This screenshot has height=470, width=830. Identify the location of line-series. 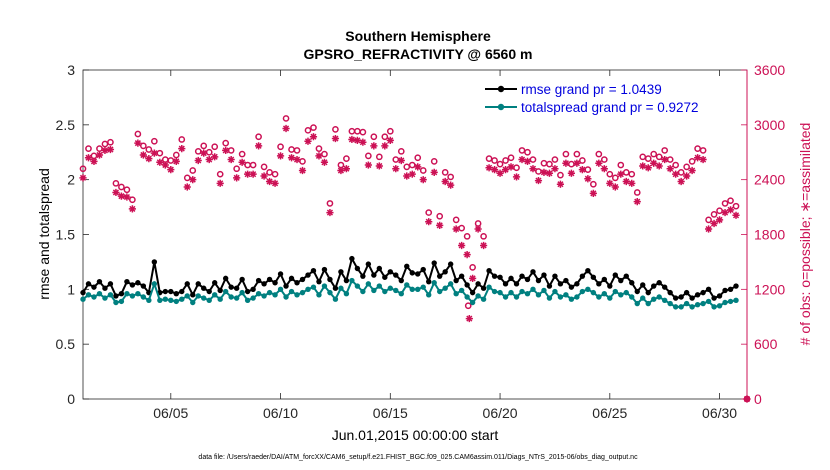
(409, 282).